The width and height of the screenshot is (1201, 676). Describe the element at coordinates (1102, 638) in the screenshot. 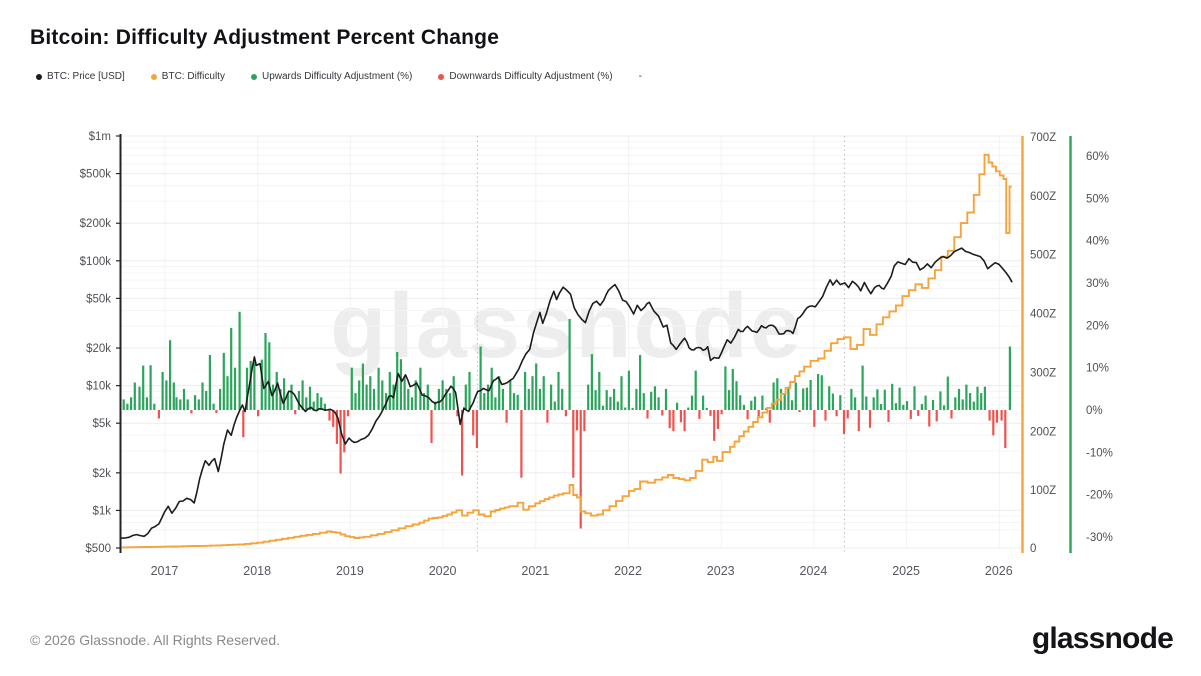

I see `glassnode-logo: glassnode` at that location.